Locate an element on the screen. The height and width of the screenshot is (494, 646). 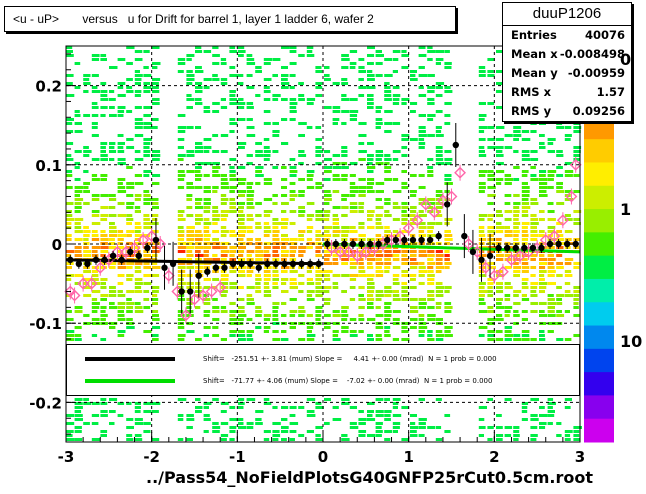
pink-profile-point is located at coordinates (340, 251).